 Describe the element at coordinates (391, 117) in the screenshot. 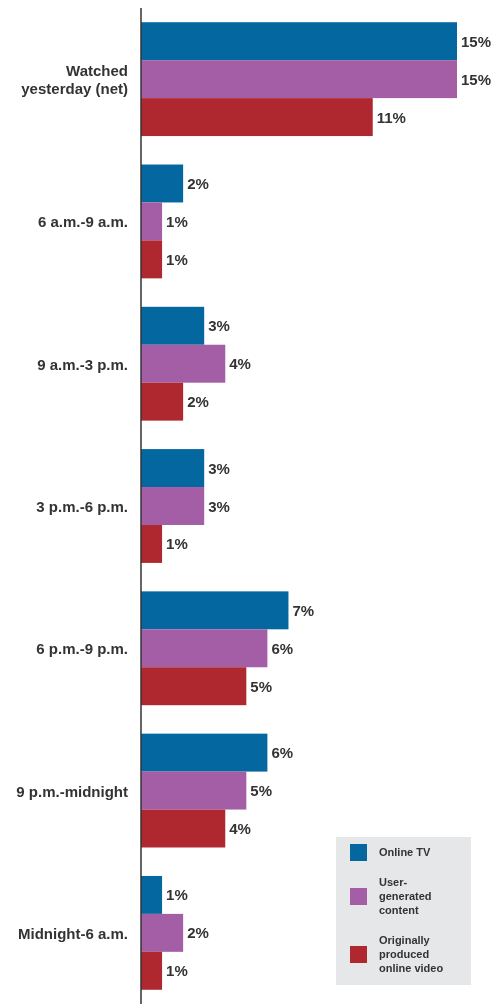

I see `data-label: 11%` at that location.